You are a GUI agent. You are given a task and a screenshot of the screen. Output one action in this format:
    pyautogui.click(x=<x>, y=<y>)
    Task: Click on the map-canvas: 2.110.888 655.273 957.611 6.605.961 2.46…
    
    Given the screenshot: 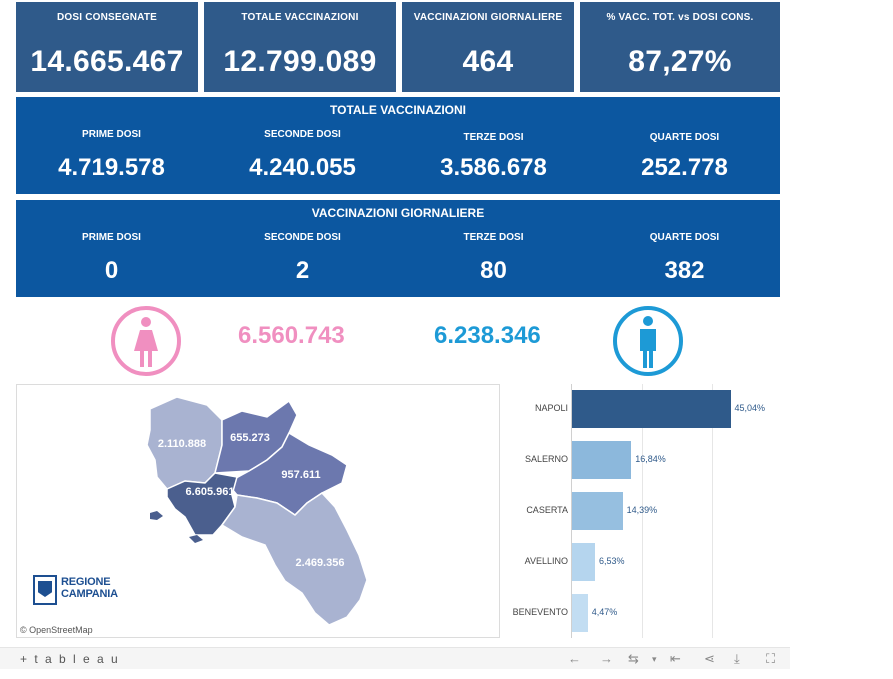 What is the action you would take?
    pyautogui.click(x=257, y=511)
    